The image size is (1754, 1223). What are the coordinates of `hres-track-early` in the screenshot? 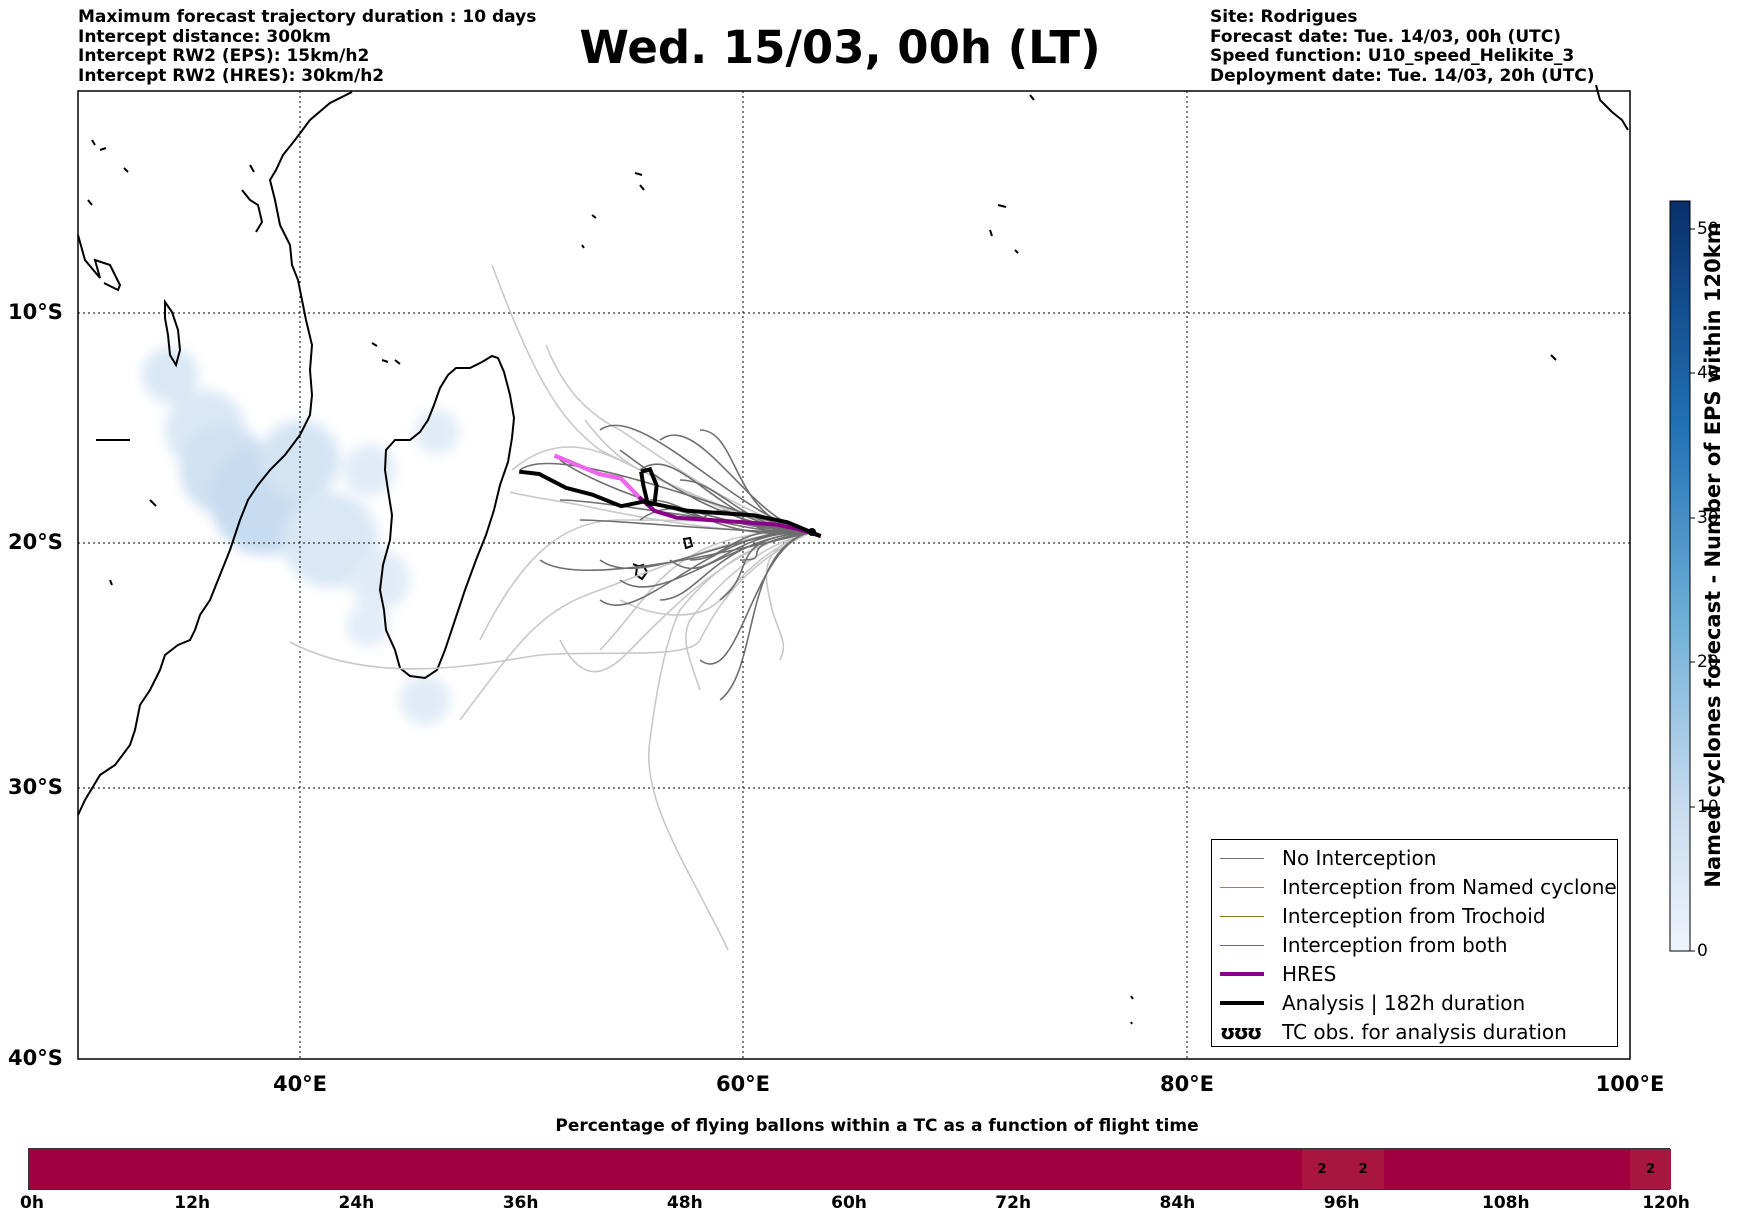 It's located at (597, 476).